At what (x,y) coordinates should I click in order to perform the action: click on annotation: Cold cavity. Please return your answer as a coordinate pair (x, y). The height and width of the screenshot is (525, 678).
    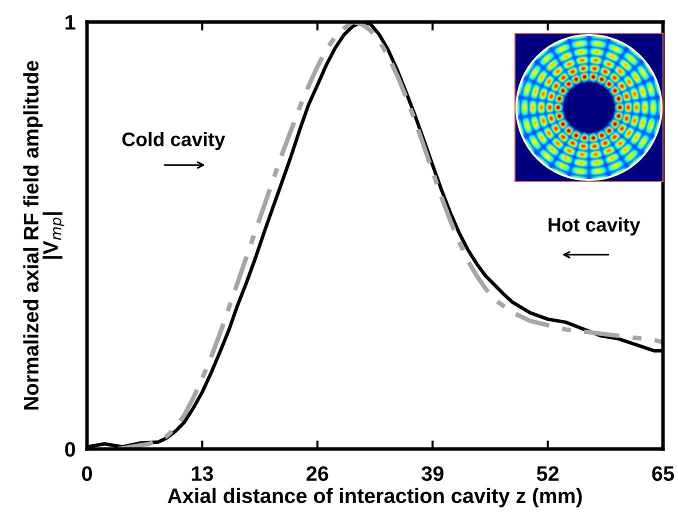
    Looking at the image, I should click on (174, 141).